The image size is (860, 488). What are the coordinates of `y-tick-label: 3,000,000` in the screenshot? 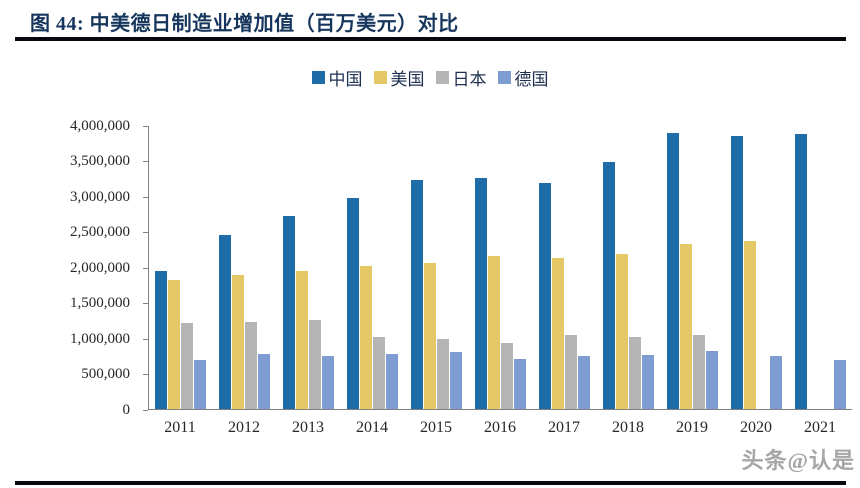 It's located at (100, 197).